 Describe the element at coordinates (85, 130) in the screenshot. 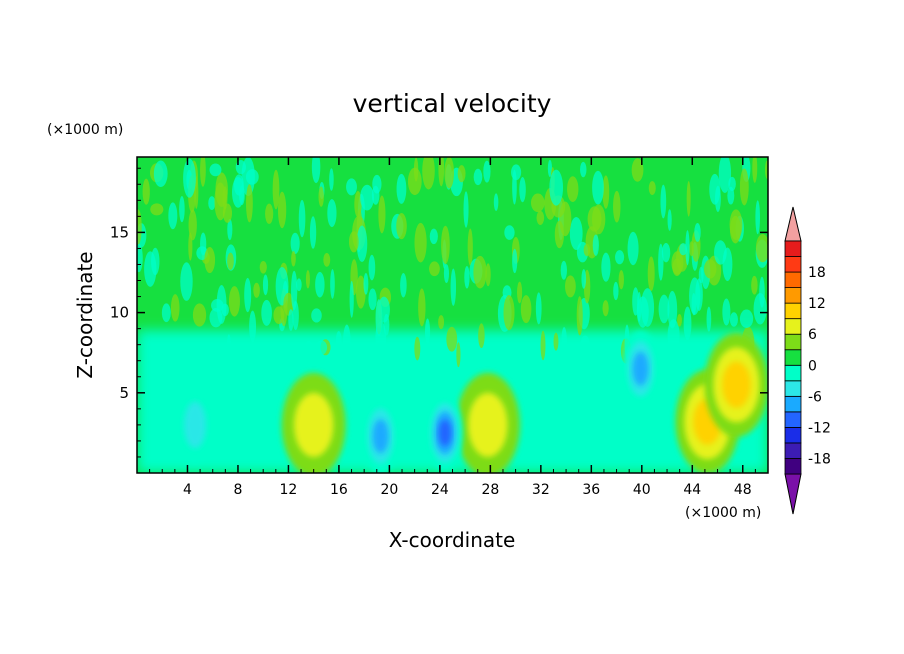

I see `y-unit-label: (×1000 m)` at that location.